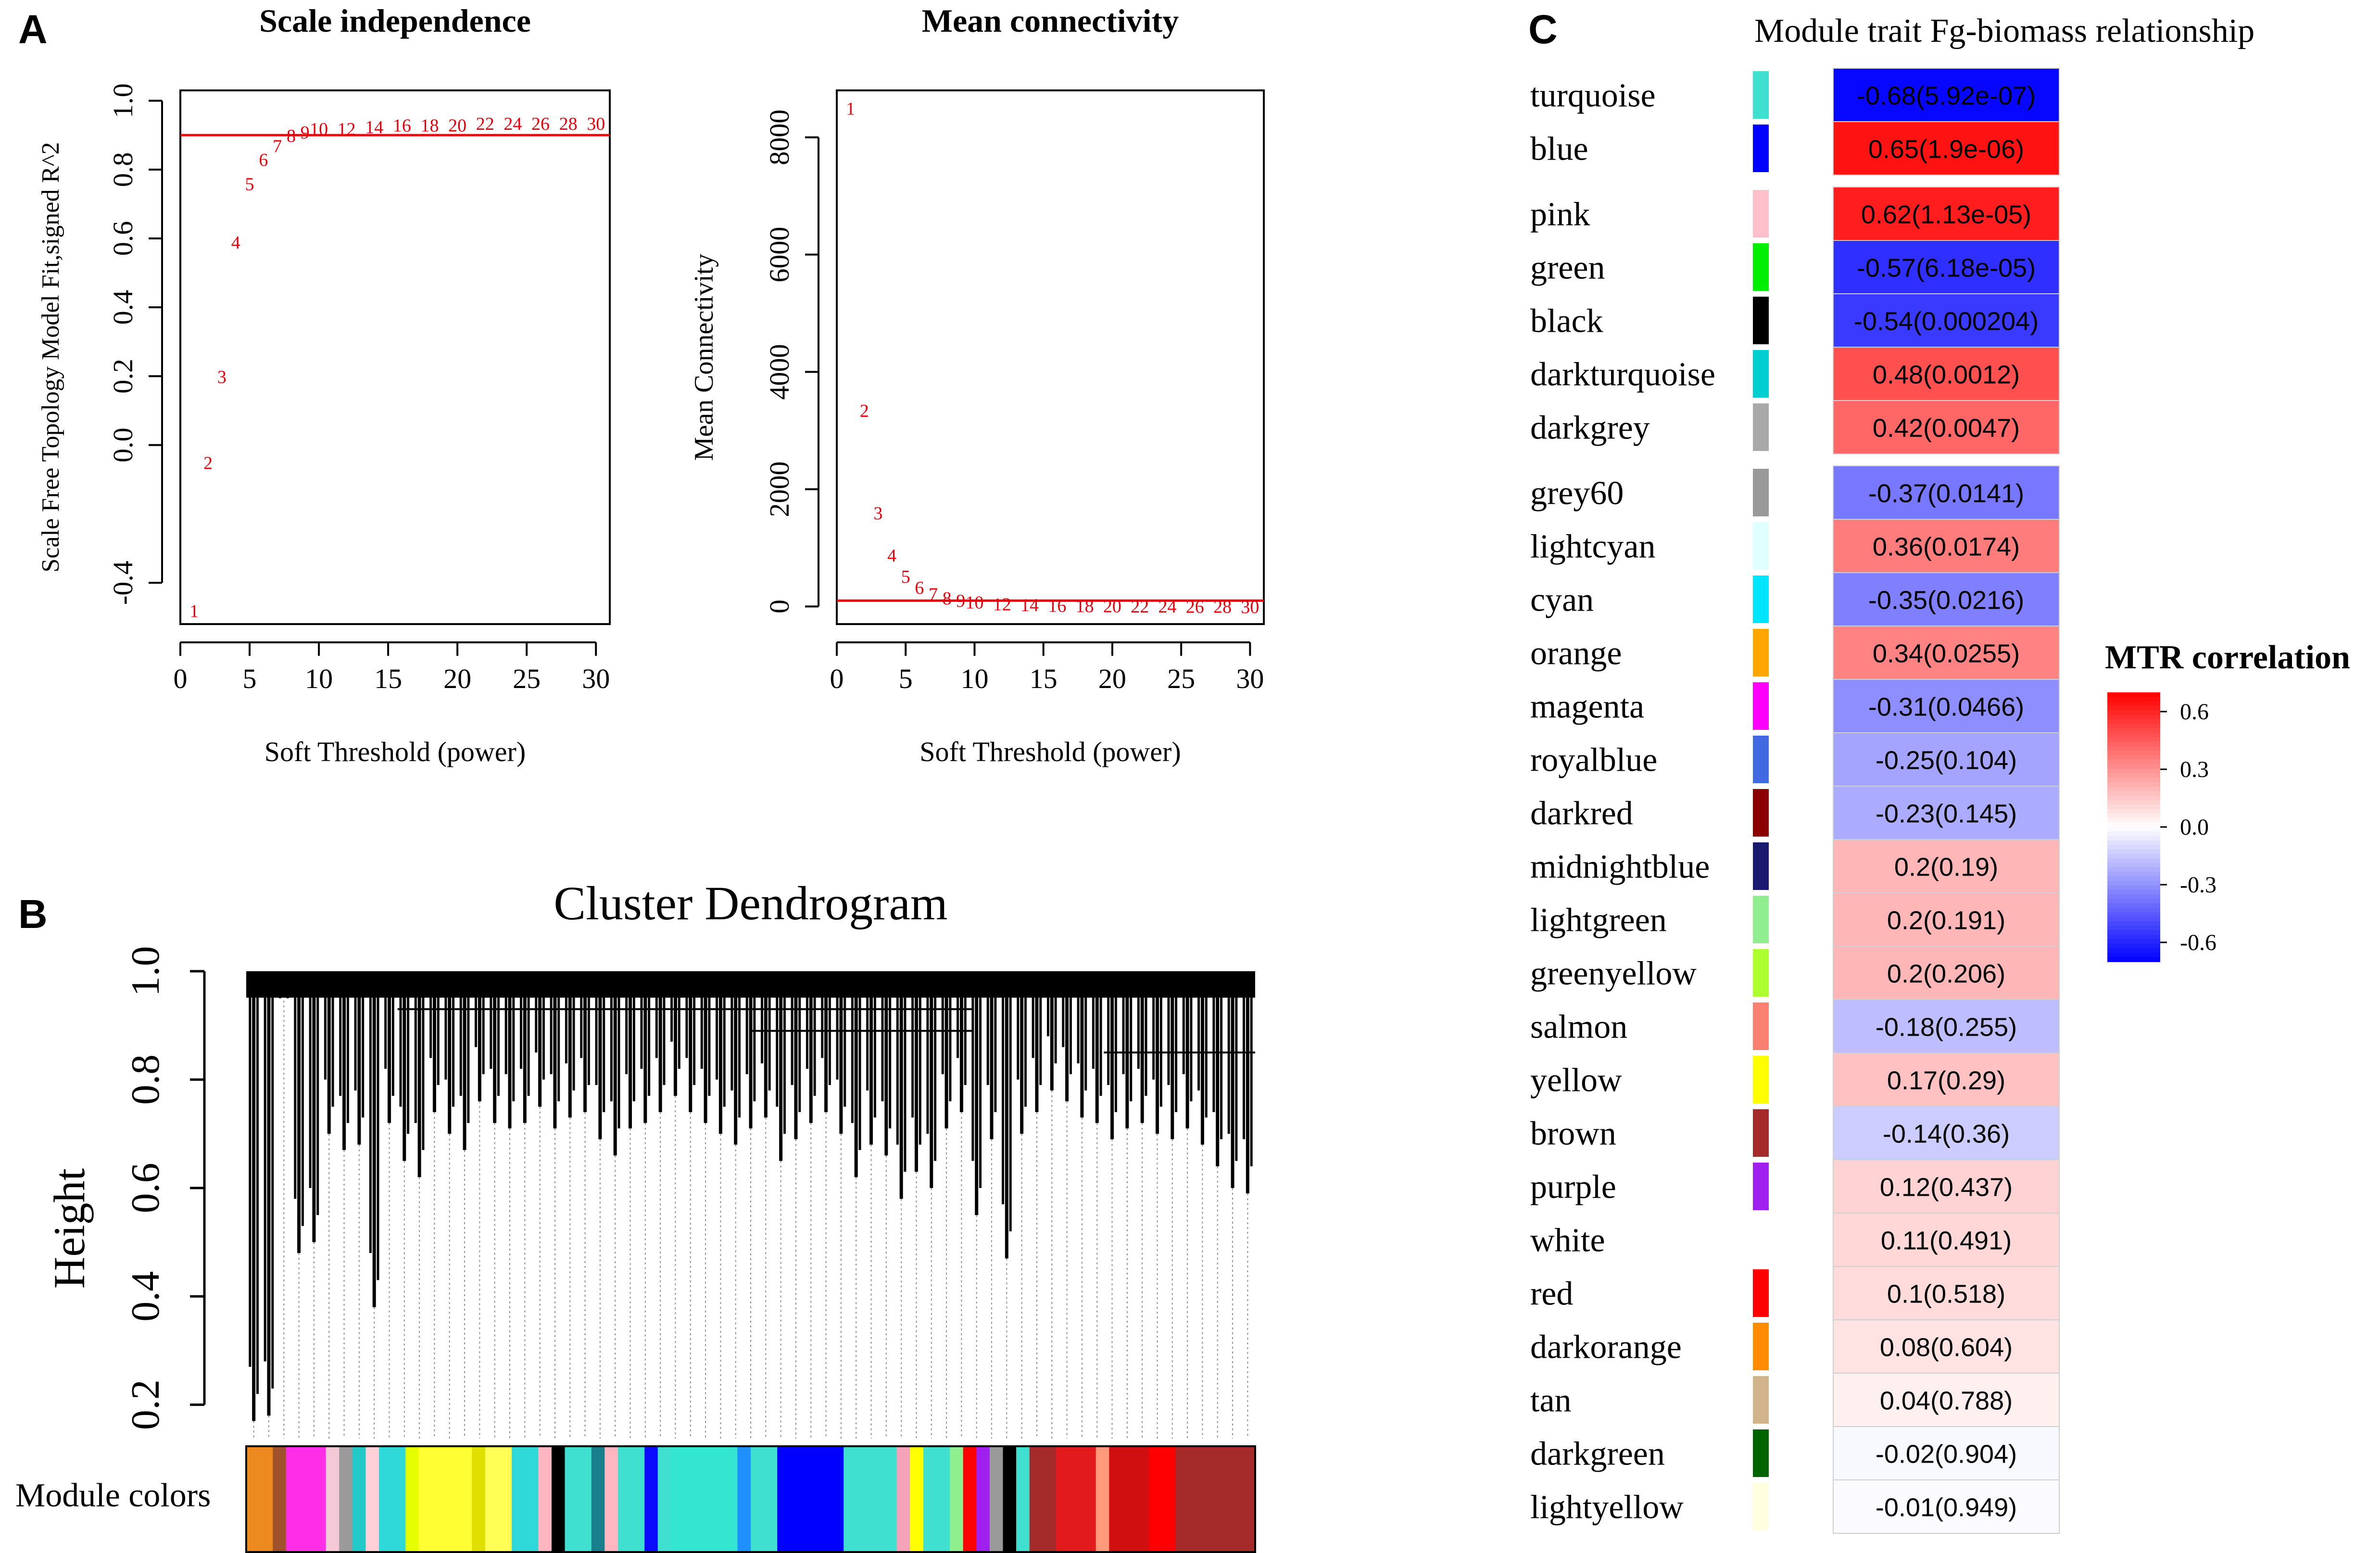 Image resolution: width=2380 pixels, height=1553 pixels. I want to click on y-tick-label: 2000, so click(780, 489).